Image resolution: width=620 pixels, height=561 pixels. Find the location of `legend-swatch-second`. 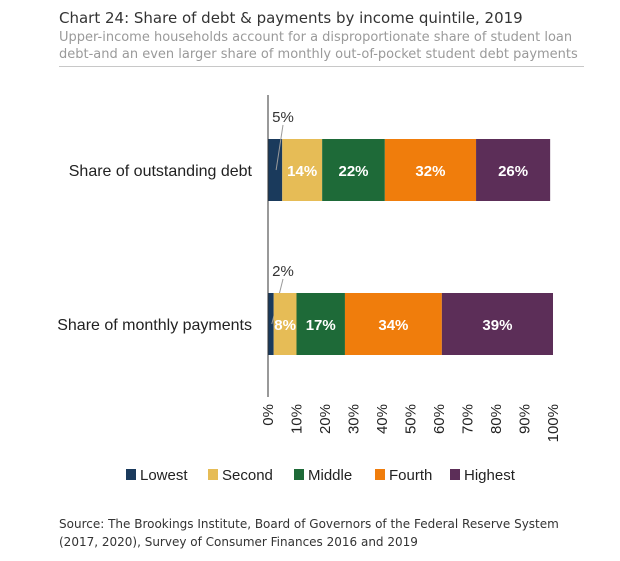

legend-swatch-second is located at coordinates (213, 474).